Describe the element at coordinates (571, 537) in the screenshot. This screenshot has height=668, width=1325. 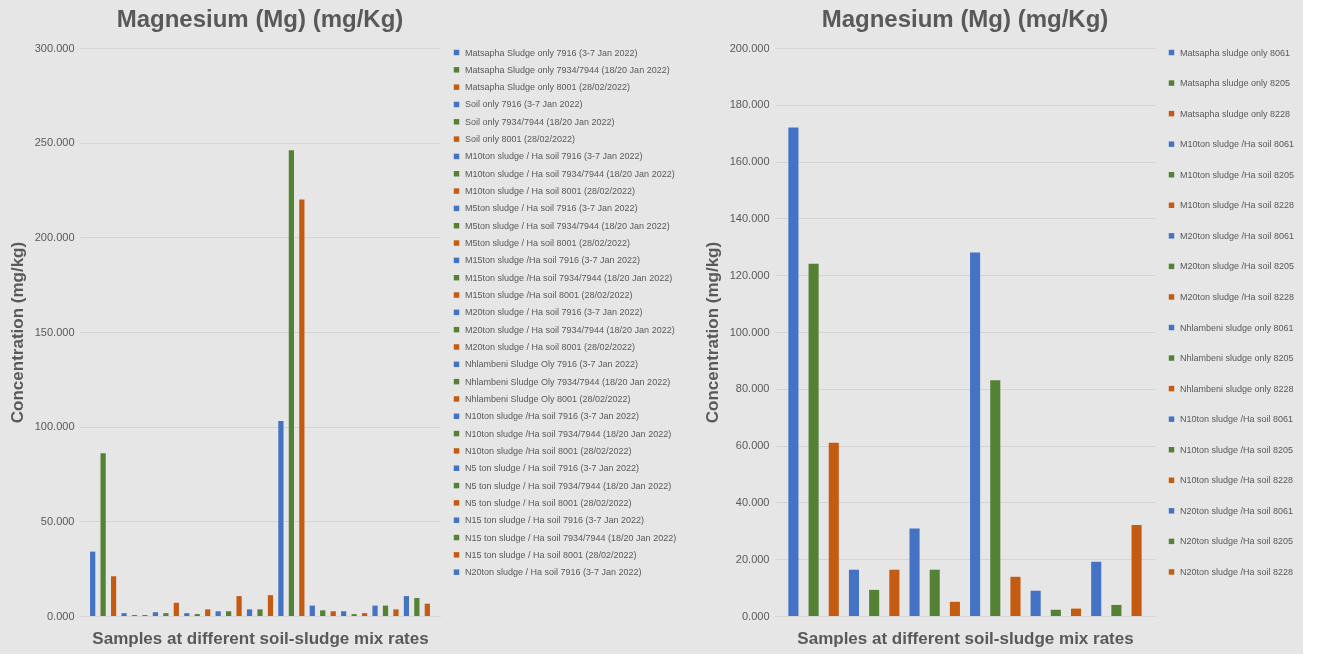
I see `legend-label: N15 ton sludge / Ha soil 7934/7944 (18/20 Jan 2022)` at that location.